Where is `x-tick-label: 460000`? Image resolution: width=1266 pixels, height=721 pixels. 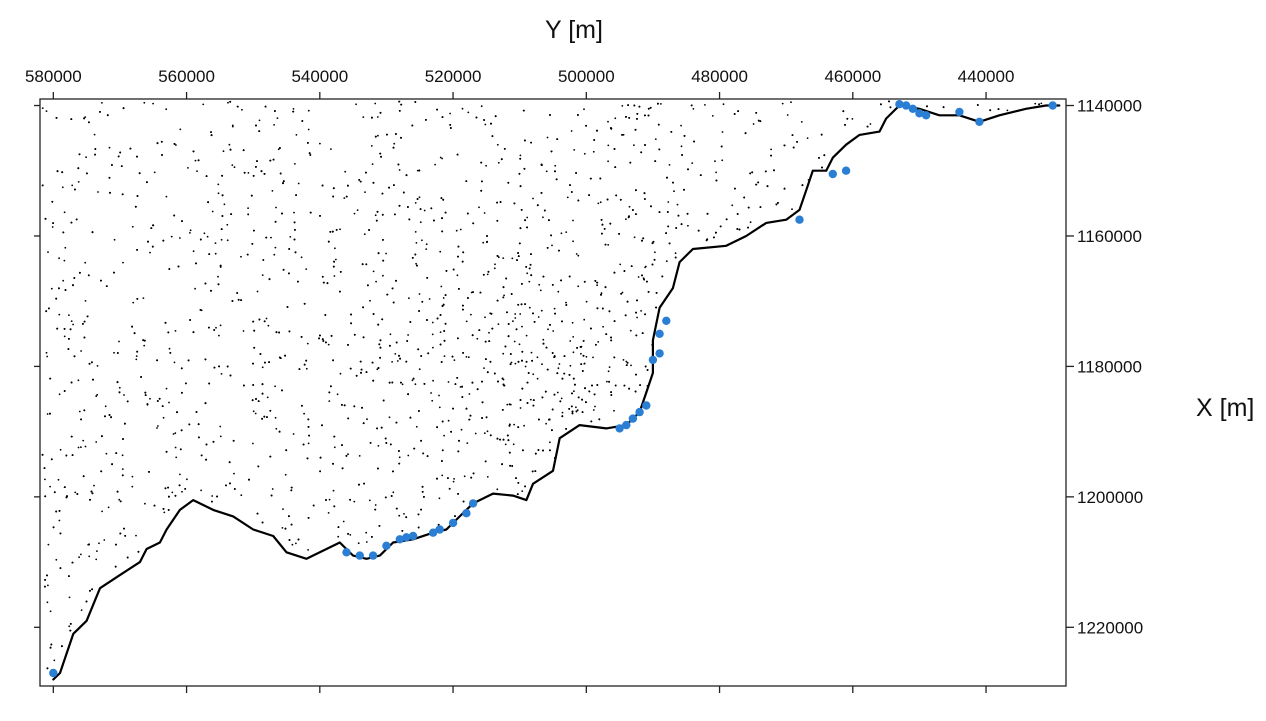 x-tick-label: 460000 is located at coordinates (852, 76).